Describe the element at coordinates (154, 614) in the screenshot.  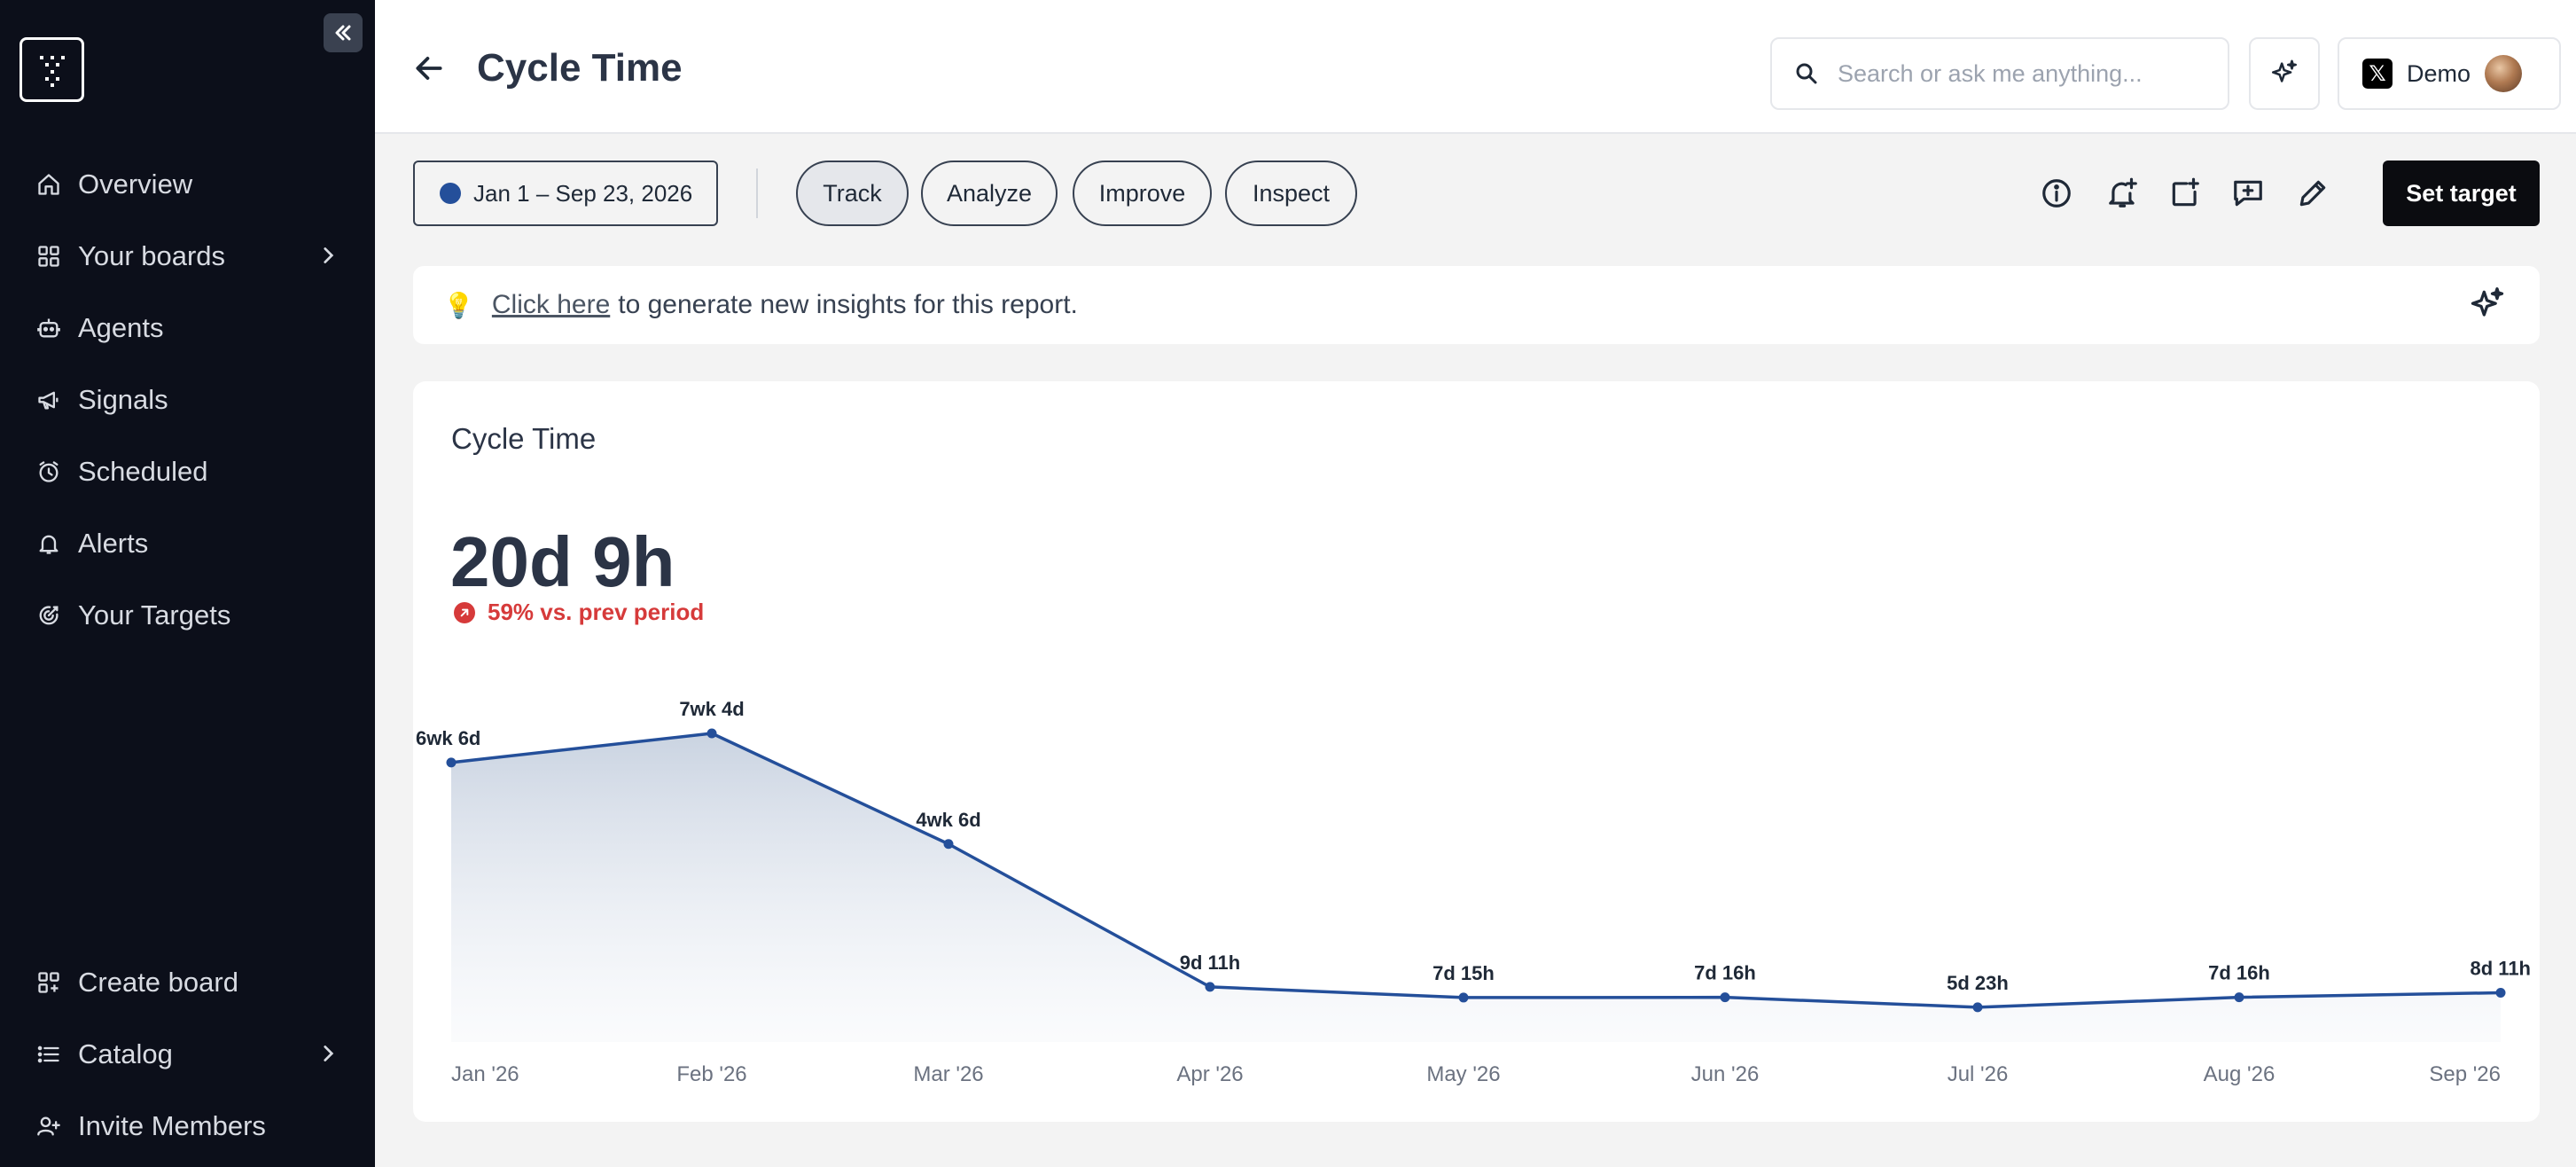
I see `sidebar-item-label: Your Targets` at that location.